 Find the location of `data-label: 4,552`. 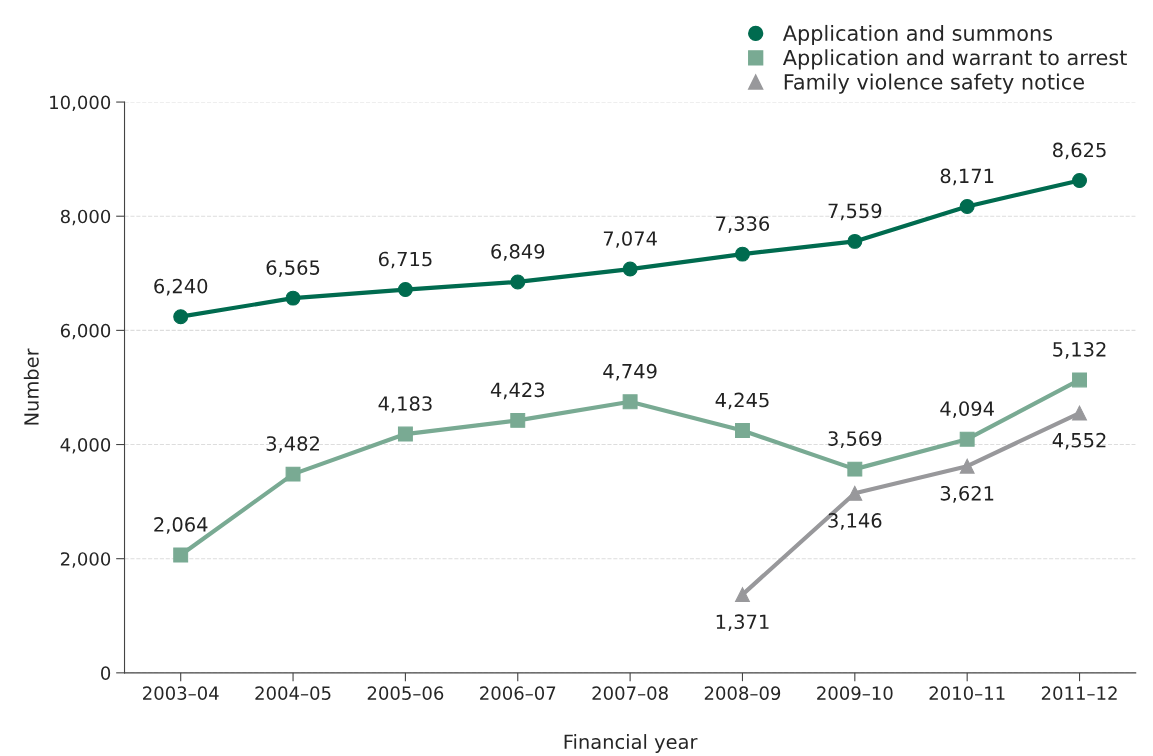

data-label: 4,552 is located at coordinates (1079, 441).